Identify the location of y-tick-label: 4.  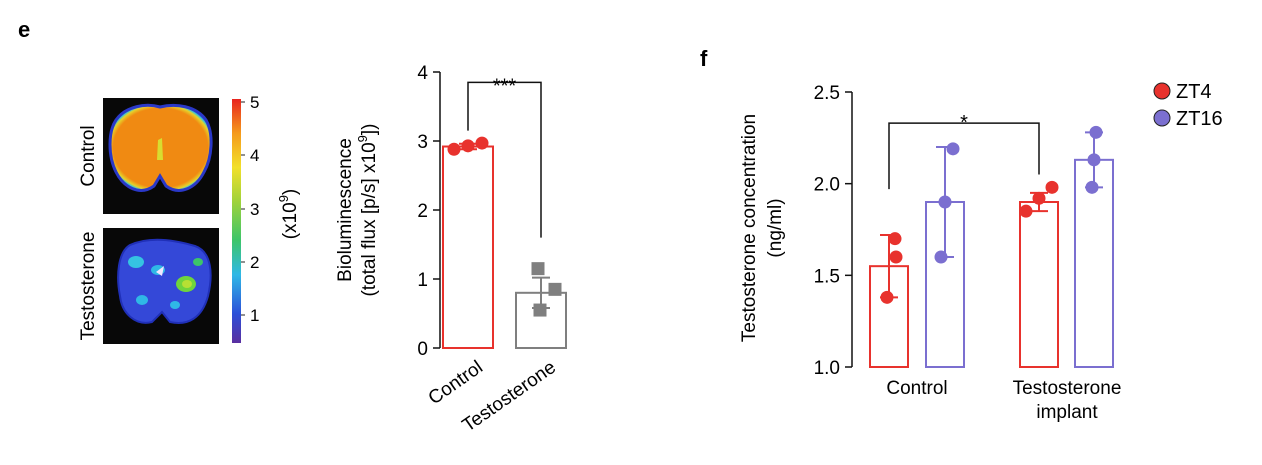
(422, 73).